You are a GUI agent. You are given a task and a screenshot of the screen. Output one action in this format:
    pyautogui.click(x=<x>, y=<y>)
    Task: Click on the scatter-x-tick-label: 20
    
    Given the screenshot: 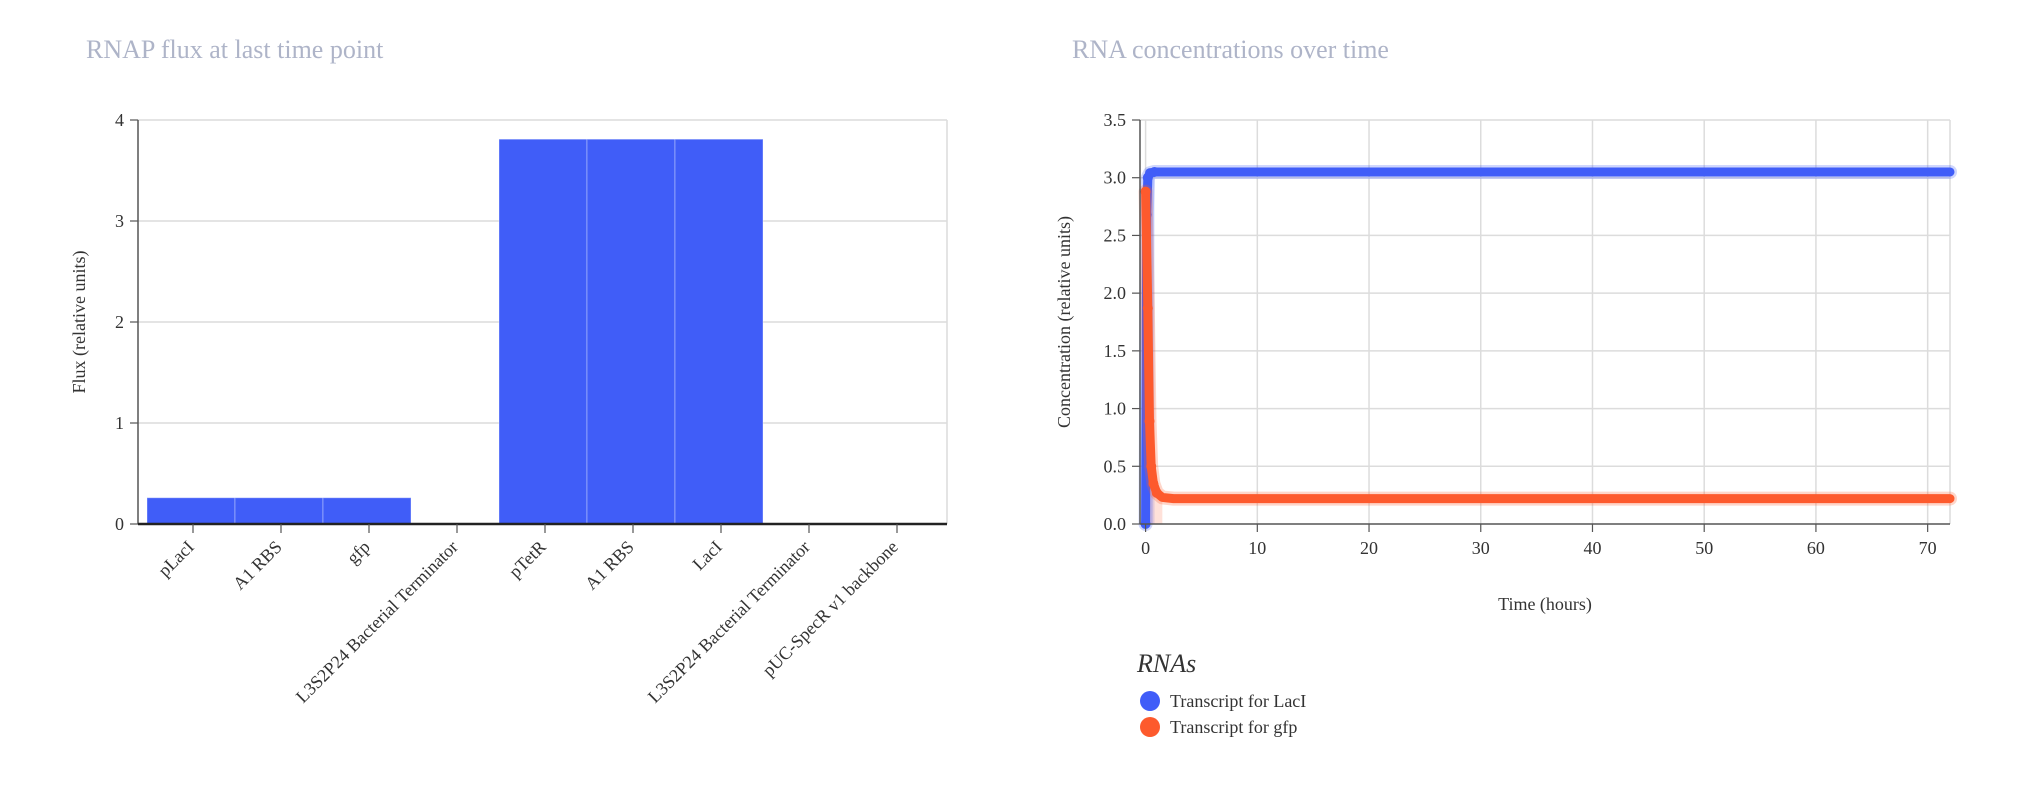 What is the action you would take?
    pyautogui.click(x=1369, y=548)
    